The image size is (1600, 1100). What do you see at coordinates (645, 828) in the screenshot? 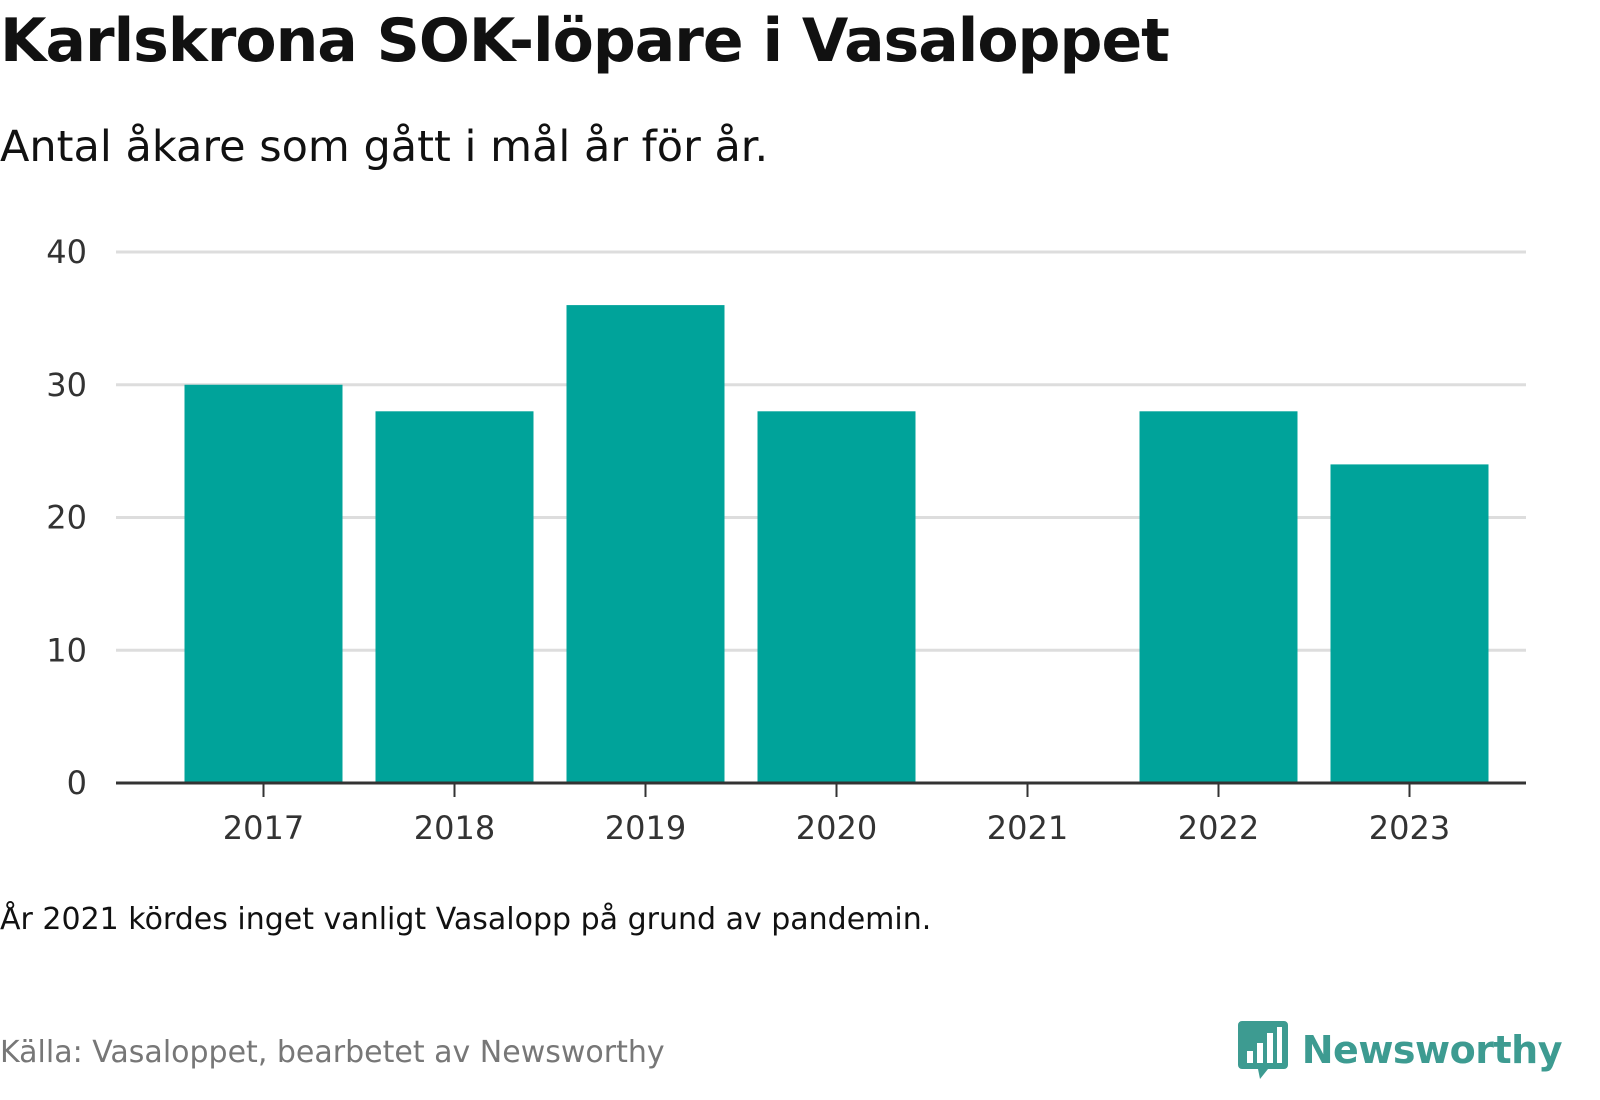
I see `x-tick-label: 2019` at bounding box center [645, 828].